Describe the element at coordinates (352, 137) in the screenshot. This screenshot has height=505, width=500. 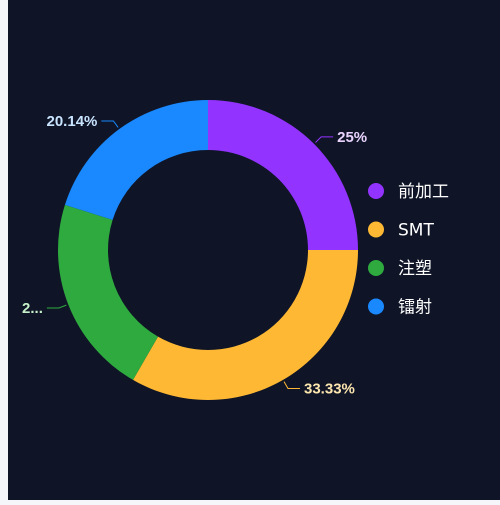
I see `percent-label-1: 25%` at that location.